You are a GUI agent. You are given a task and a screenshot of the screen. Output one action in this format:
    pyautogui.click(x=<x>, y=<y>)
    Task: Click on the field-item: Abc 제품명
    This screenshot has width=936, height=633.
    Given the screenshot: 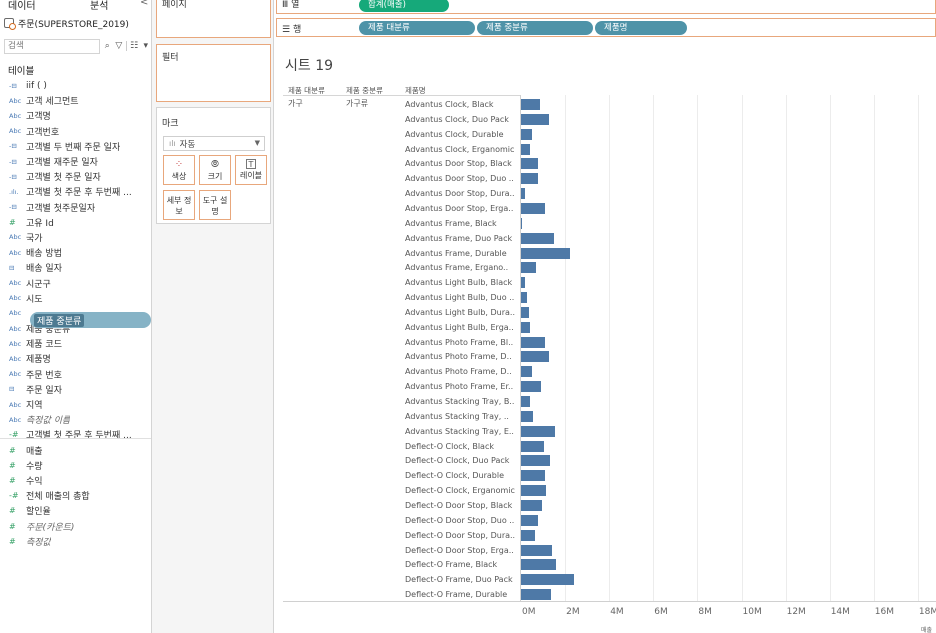 What is the action you would take?
    pyautogui.click(x=75, y=358)
    